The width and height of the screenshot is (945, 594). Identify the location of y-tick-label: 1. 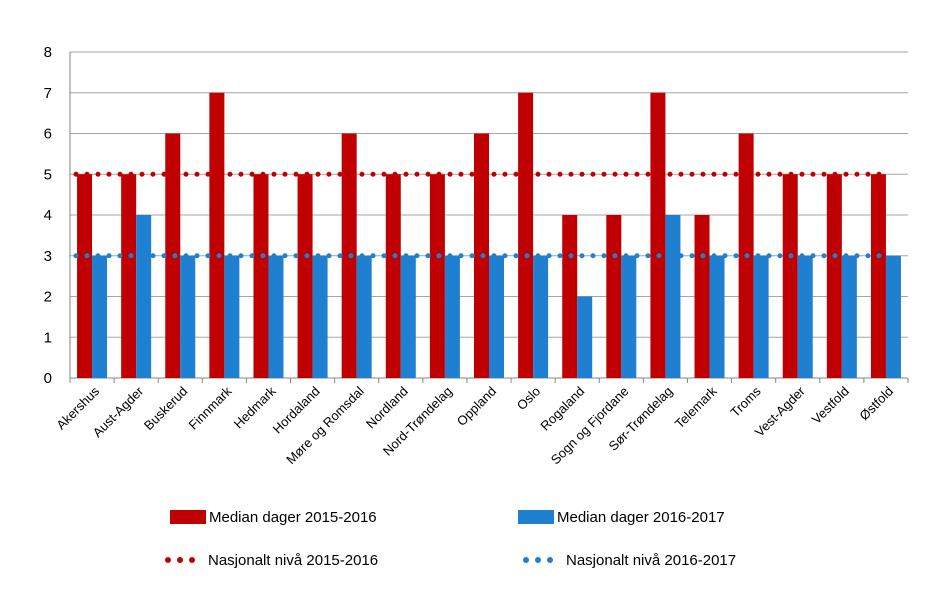
(48, 337).